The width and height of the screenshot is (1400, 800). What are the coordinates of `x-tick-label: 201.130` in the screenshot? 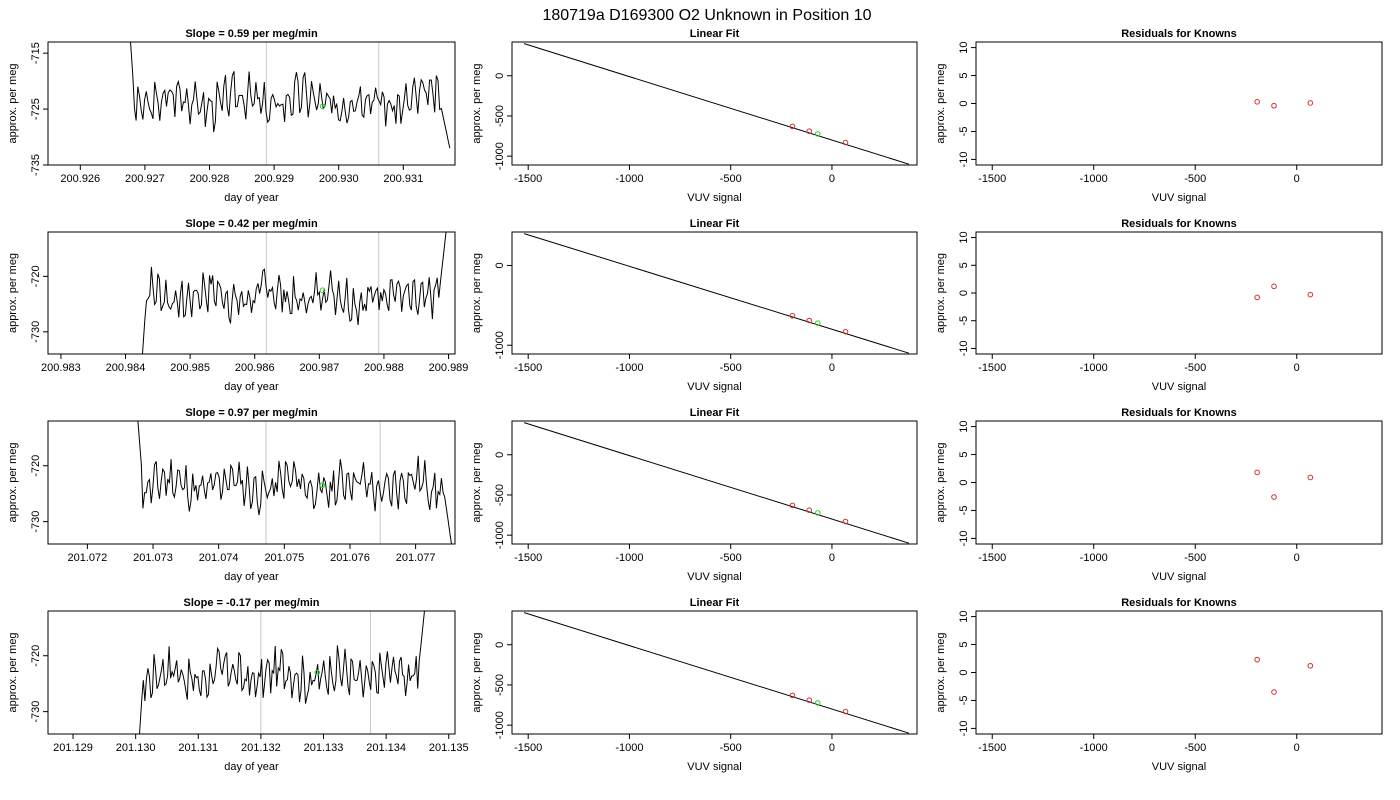 It's located at (136, 748).